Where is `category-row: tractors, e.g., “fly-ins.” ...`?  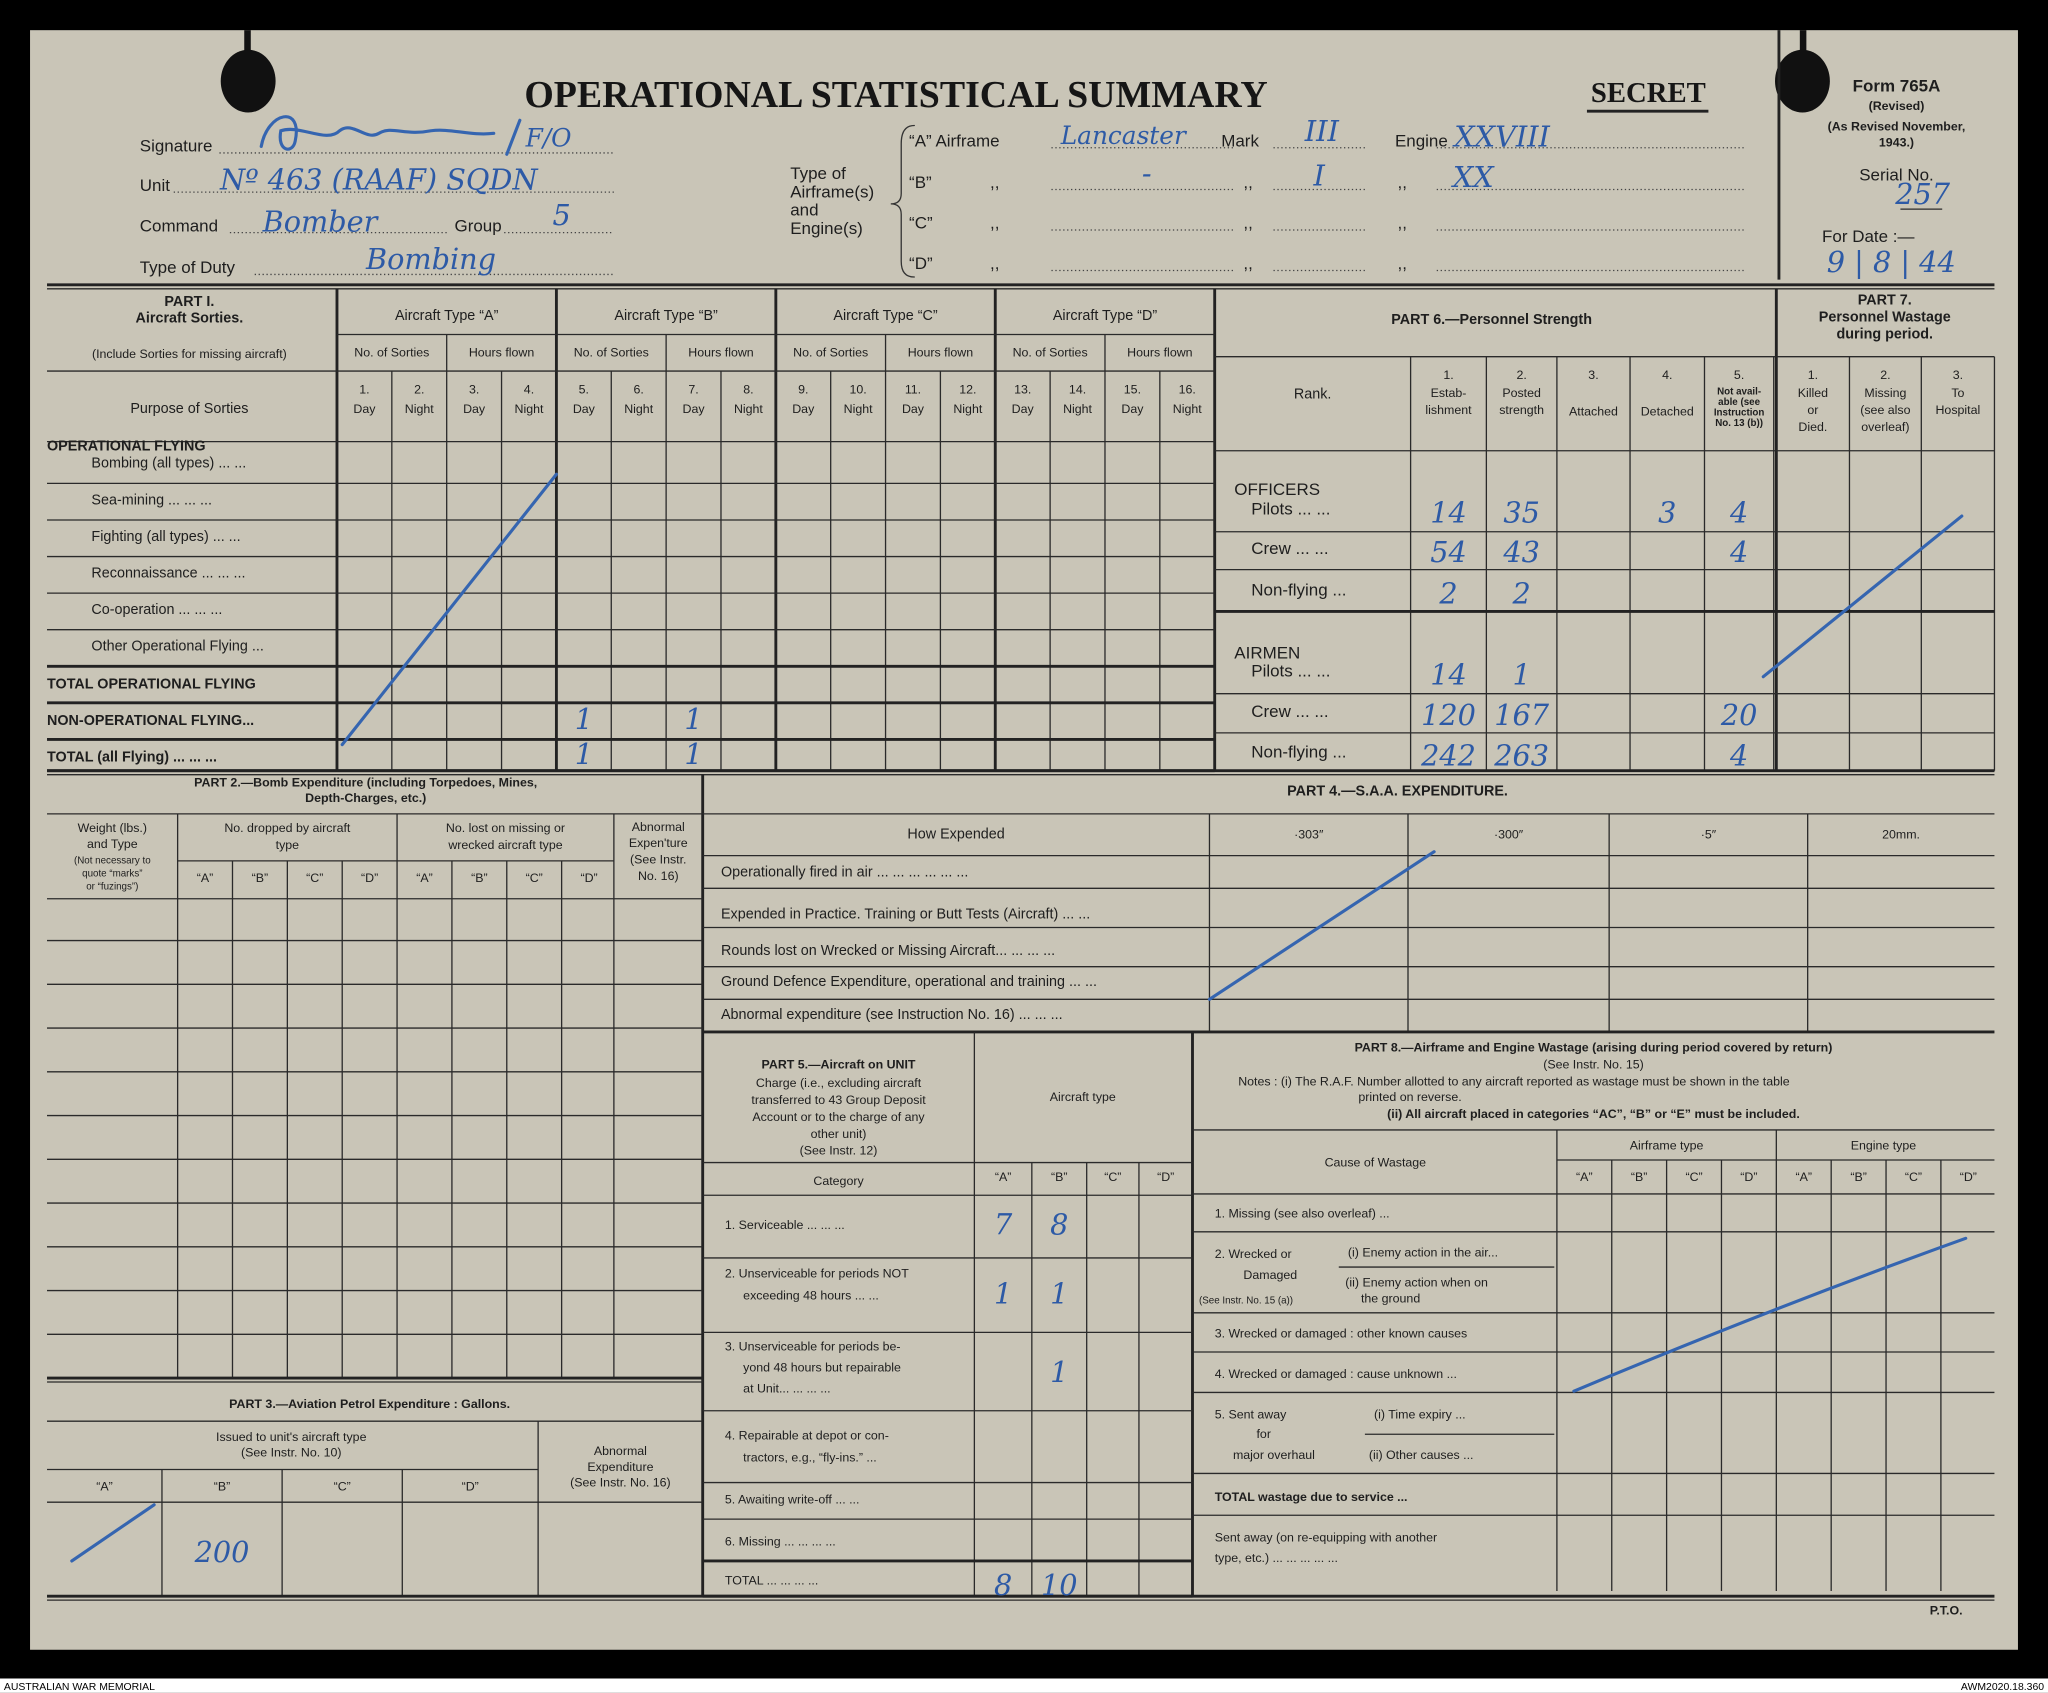 category-row: tractors, e.g., “fly-ins.” ... is located at coordinates (810, 1458).